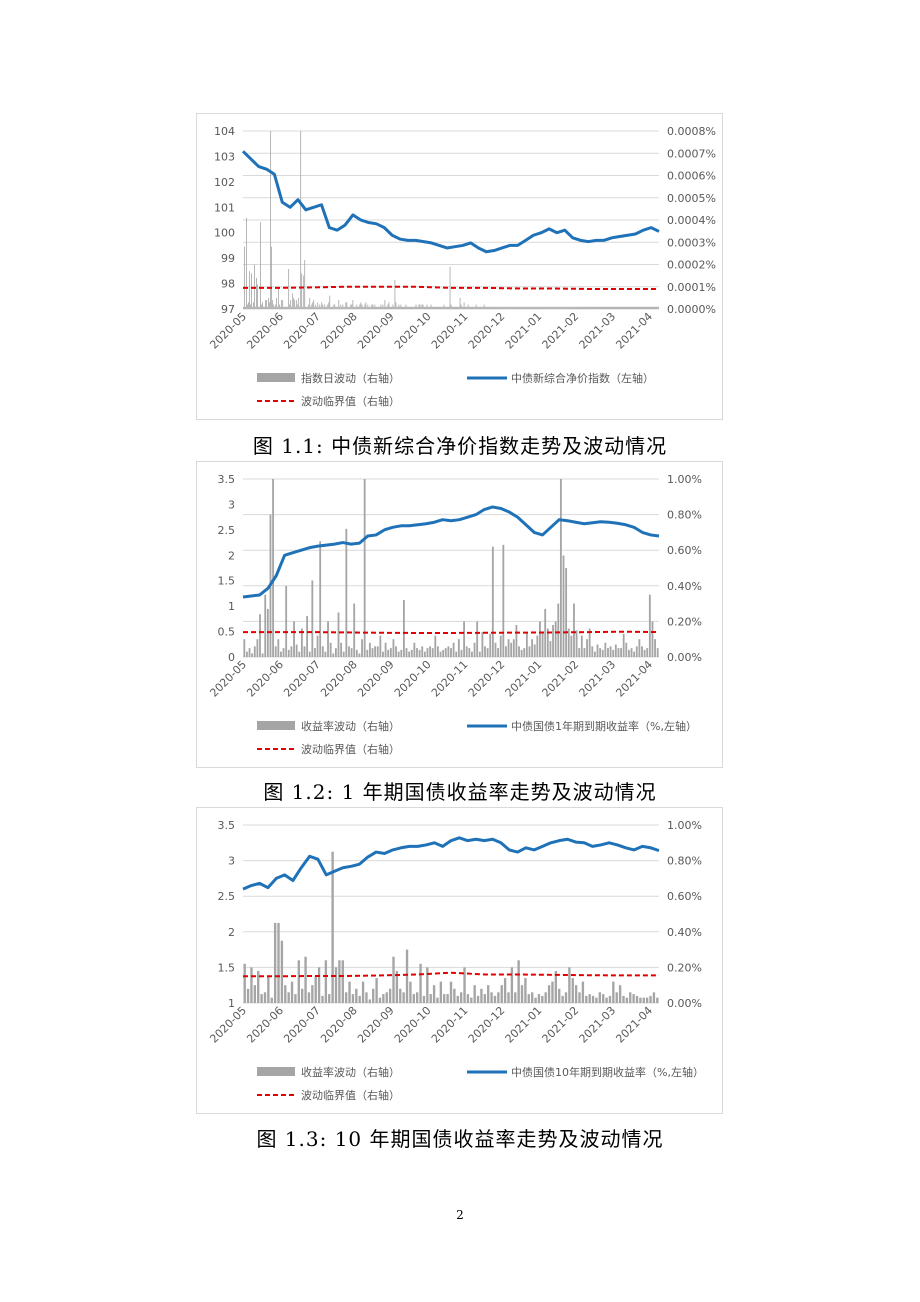 The image size is (920, 1302). I want to click on x-axis-tick-label: 2021-01, so click(524, 679).